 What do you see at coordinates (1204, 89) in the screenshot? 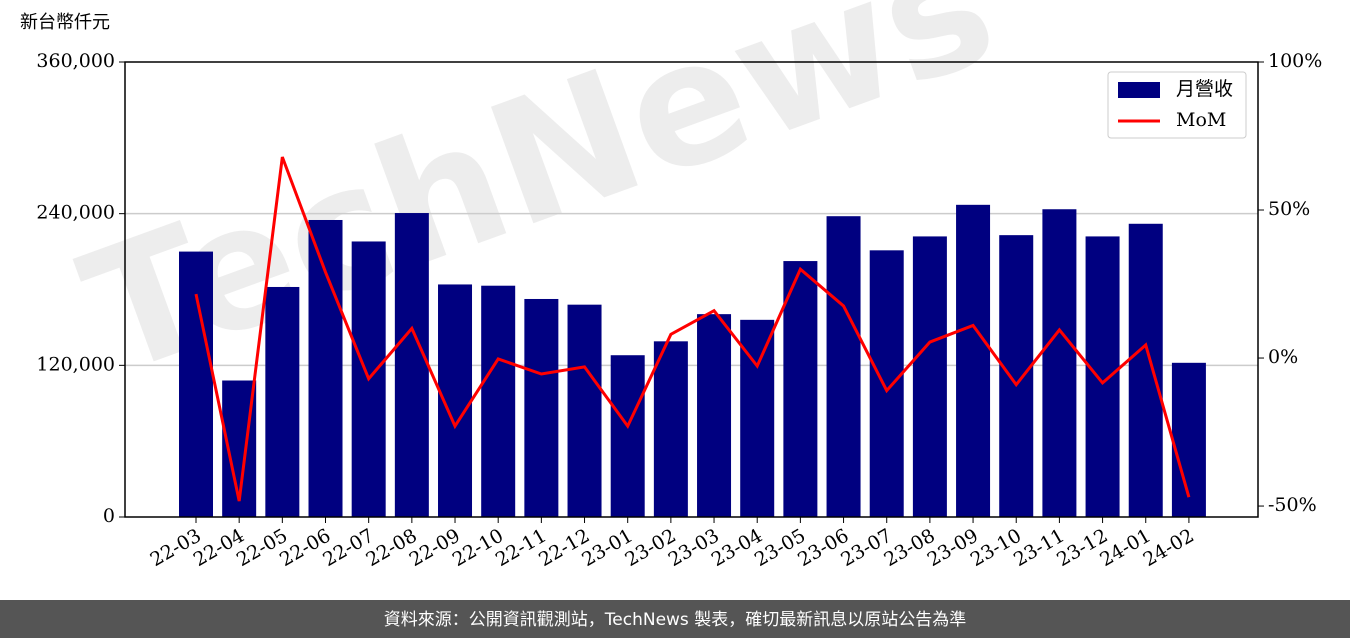
I see `legend-label: 月營收` at bounding box center [1204, 89].